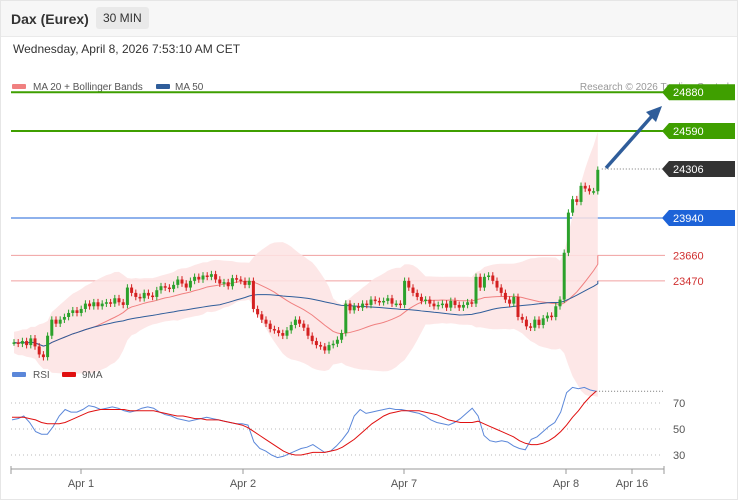 The image size is (738, 500). Describe the element at coordinates (337, 478) in the screenshot. I see `time-axis: Apr 1 Apr 2 Apr 7 Apr 8 Apr 16` at that location.